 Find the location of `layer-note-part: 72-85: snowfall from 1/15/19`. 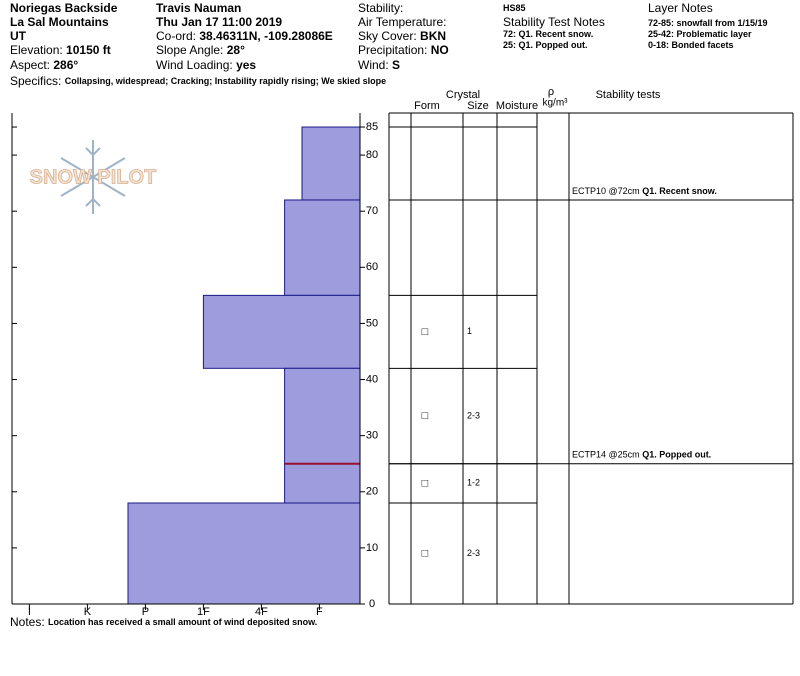

layer-note-part: 72-85: snowfall from 1/15/19 is located at coordinates (708, 23).